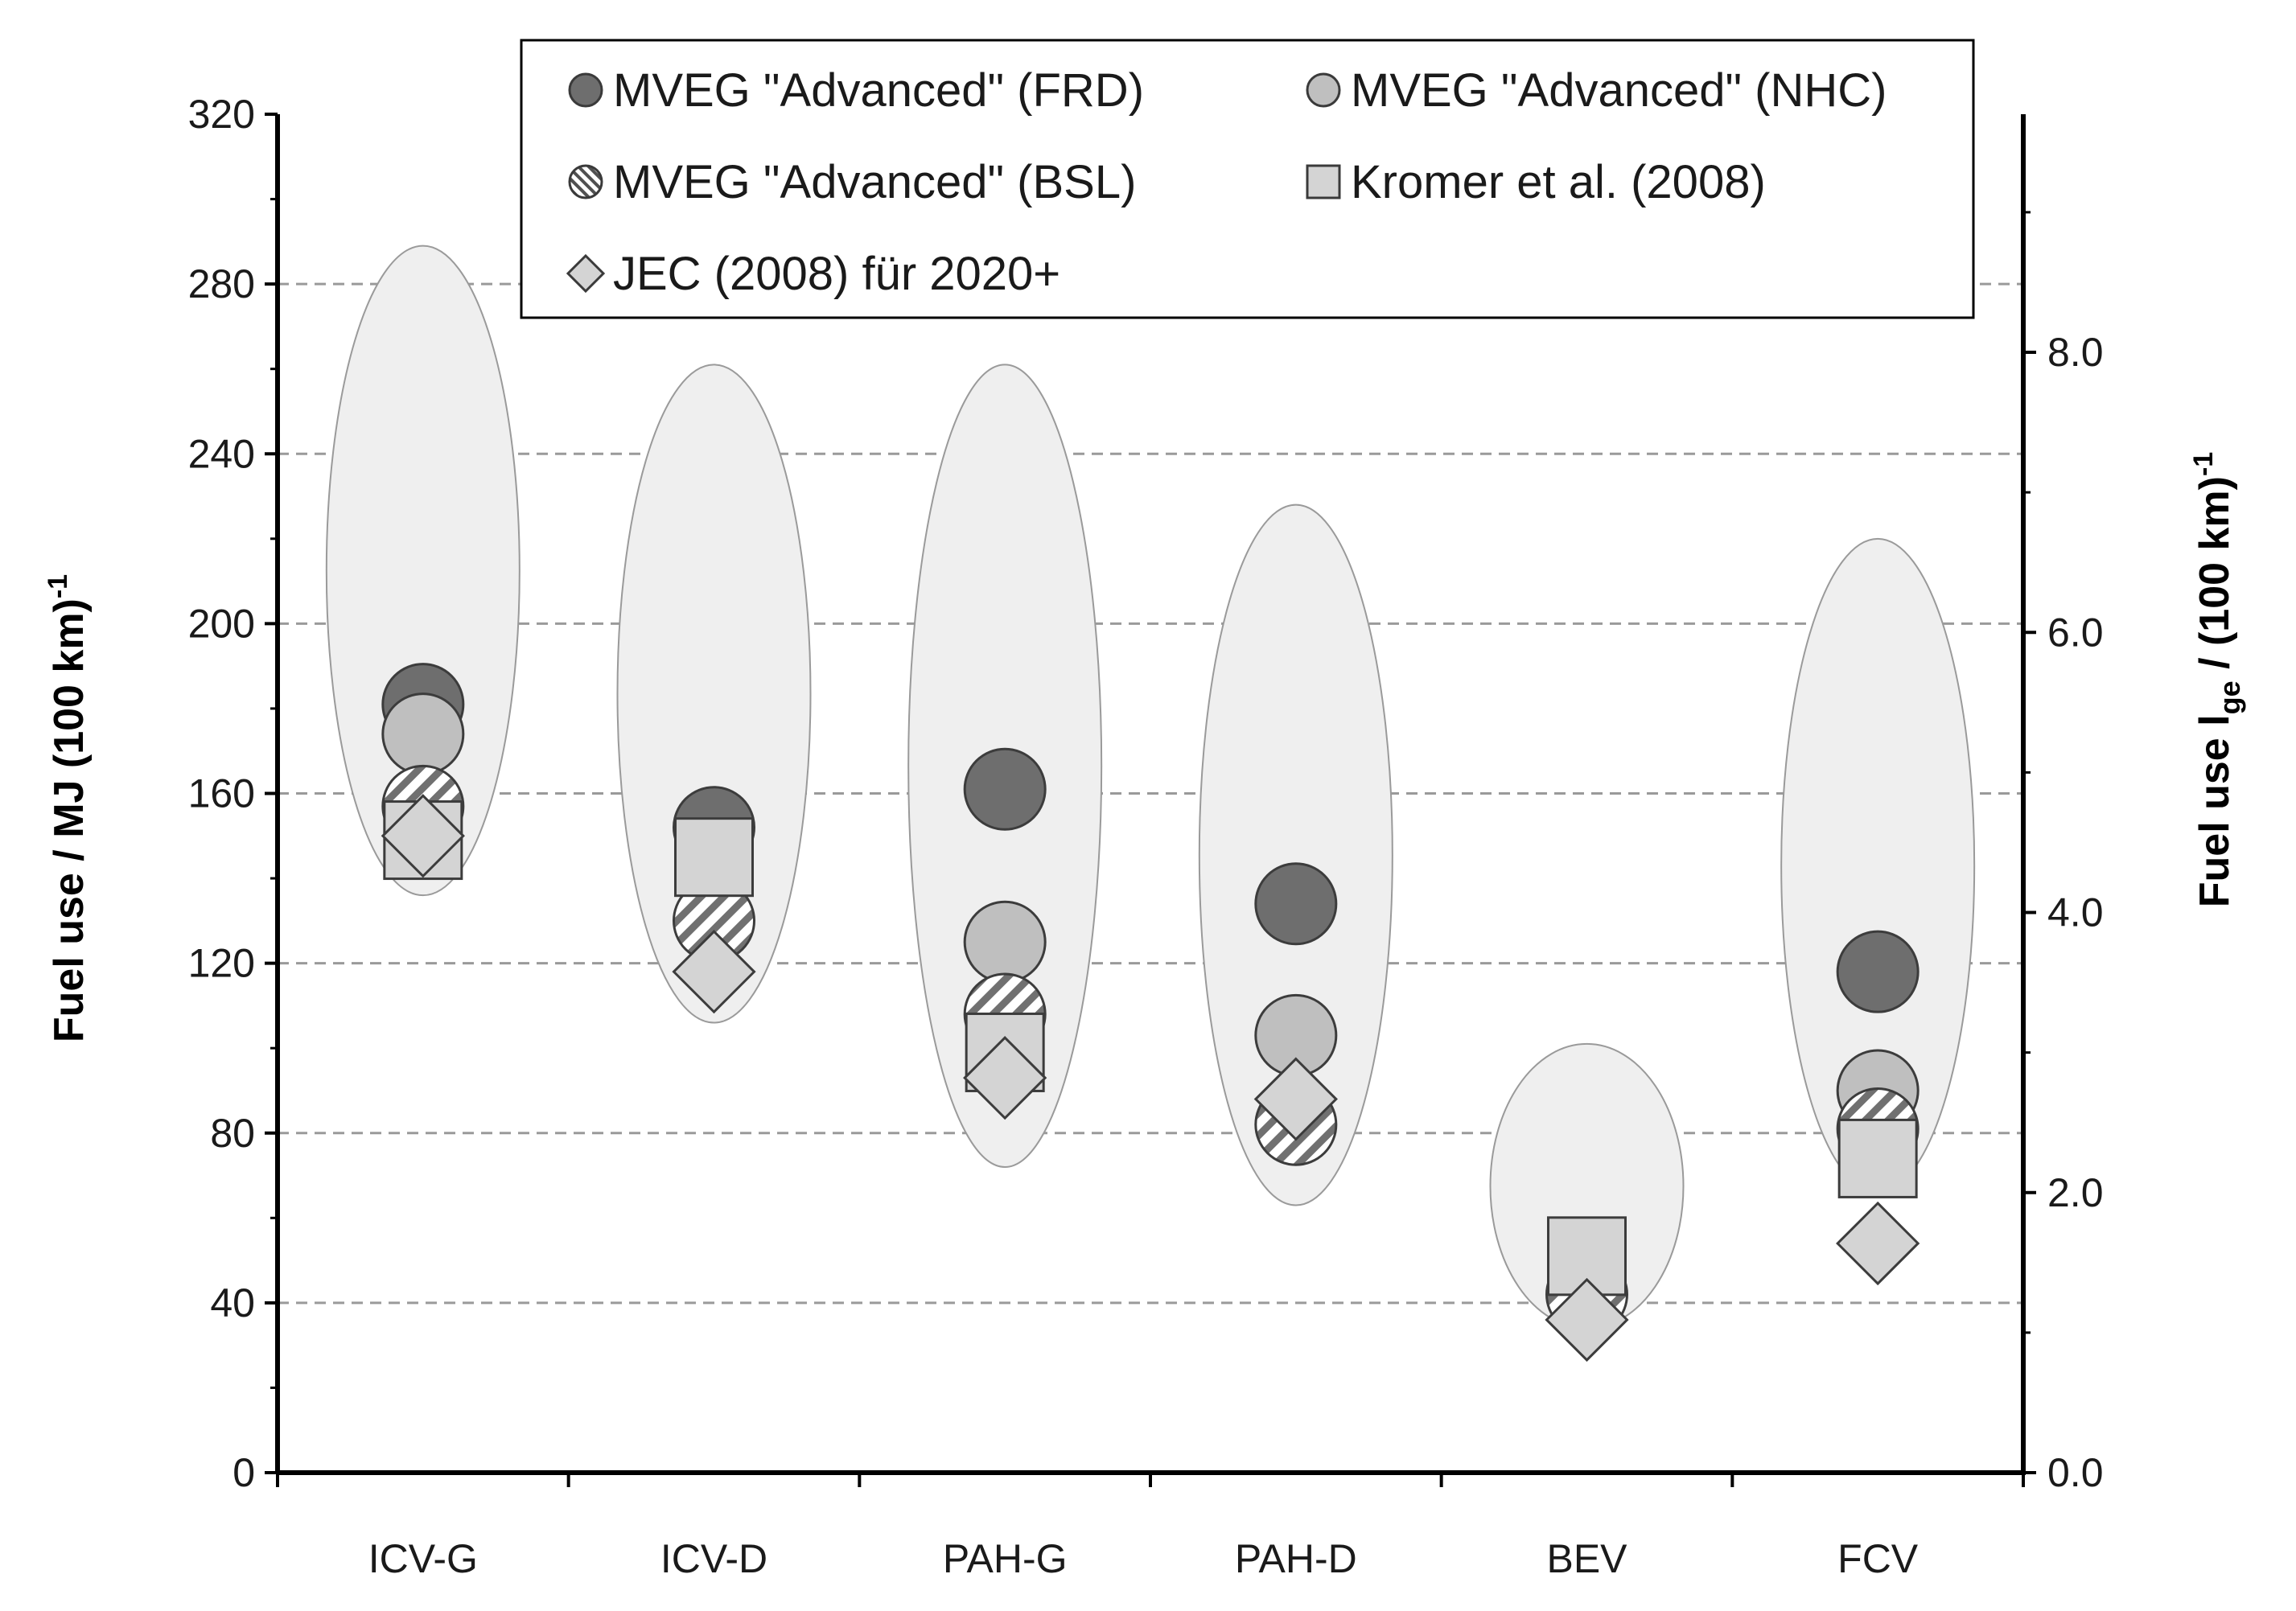  I want to click on range-ellipse-pah-d, so click(1295, 854).